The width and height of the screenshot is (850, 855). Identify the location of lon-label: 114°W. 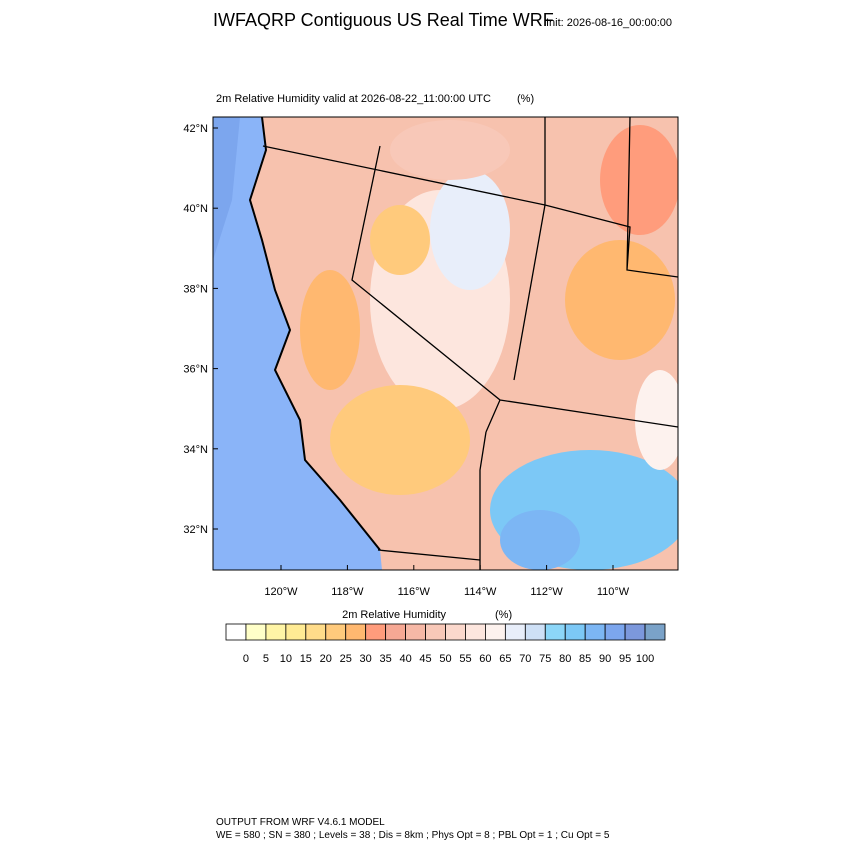
(480, 592).